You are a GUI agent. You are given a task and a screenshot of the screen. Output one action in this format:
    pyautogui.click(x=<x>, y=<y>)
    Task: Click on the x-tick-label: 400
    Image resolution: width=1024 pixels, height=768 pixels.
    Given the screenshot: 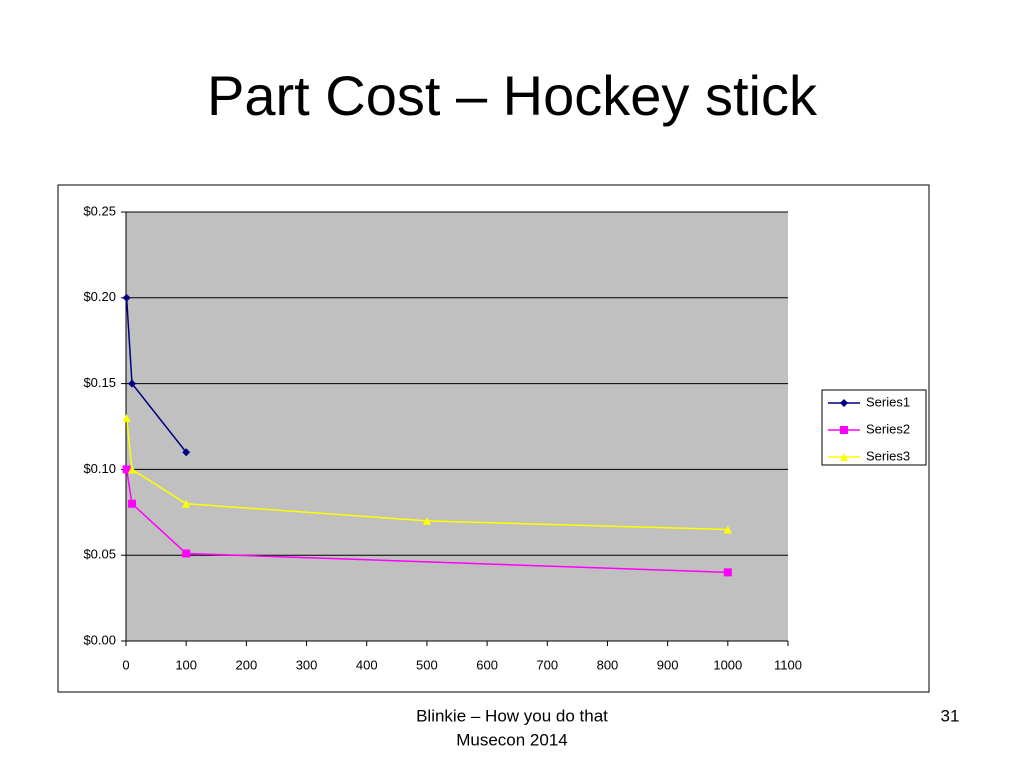 What is the action you would take?
    pyautogui.click(x=367, y=664)
    